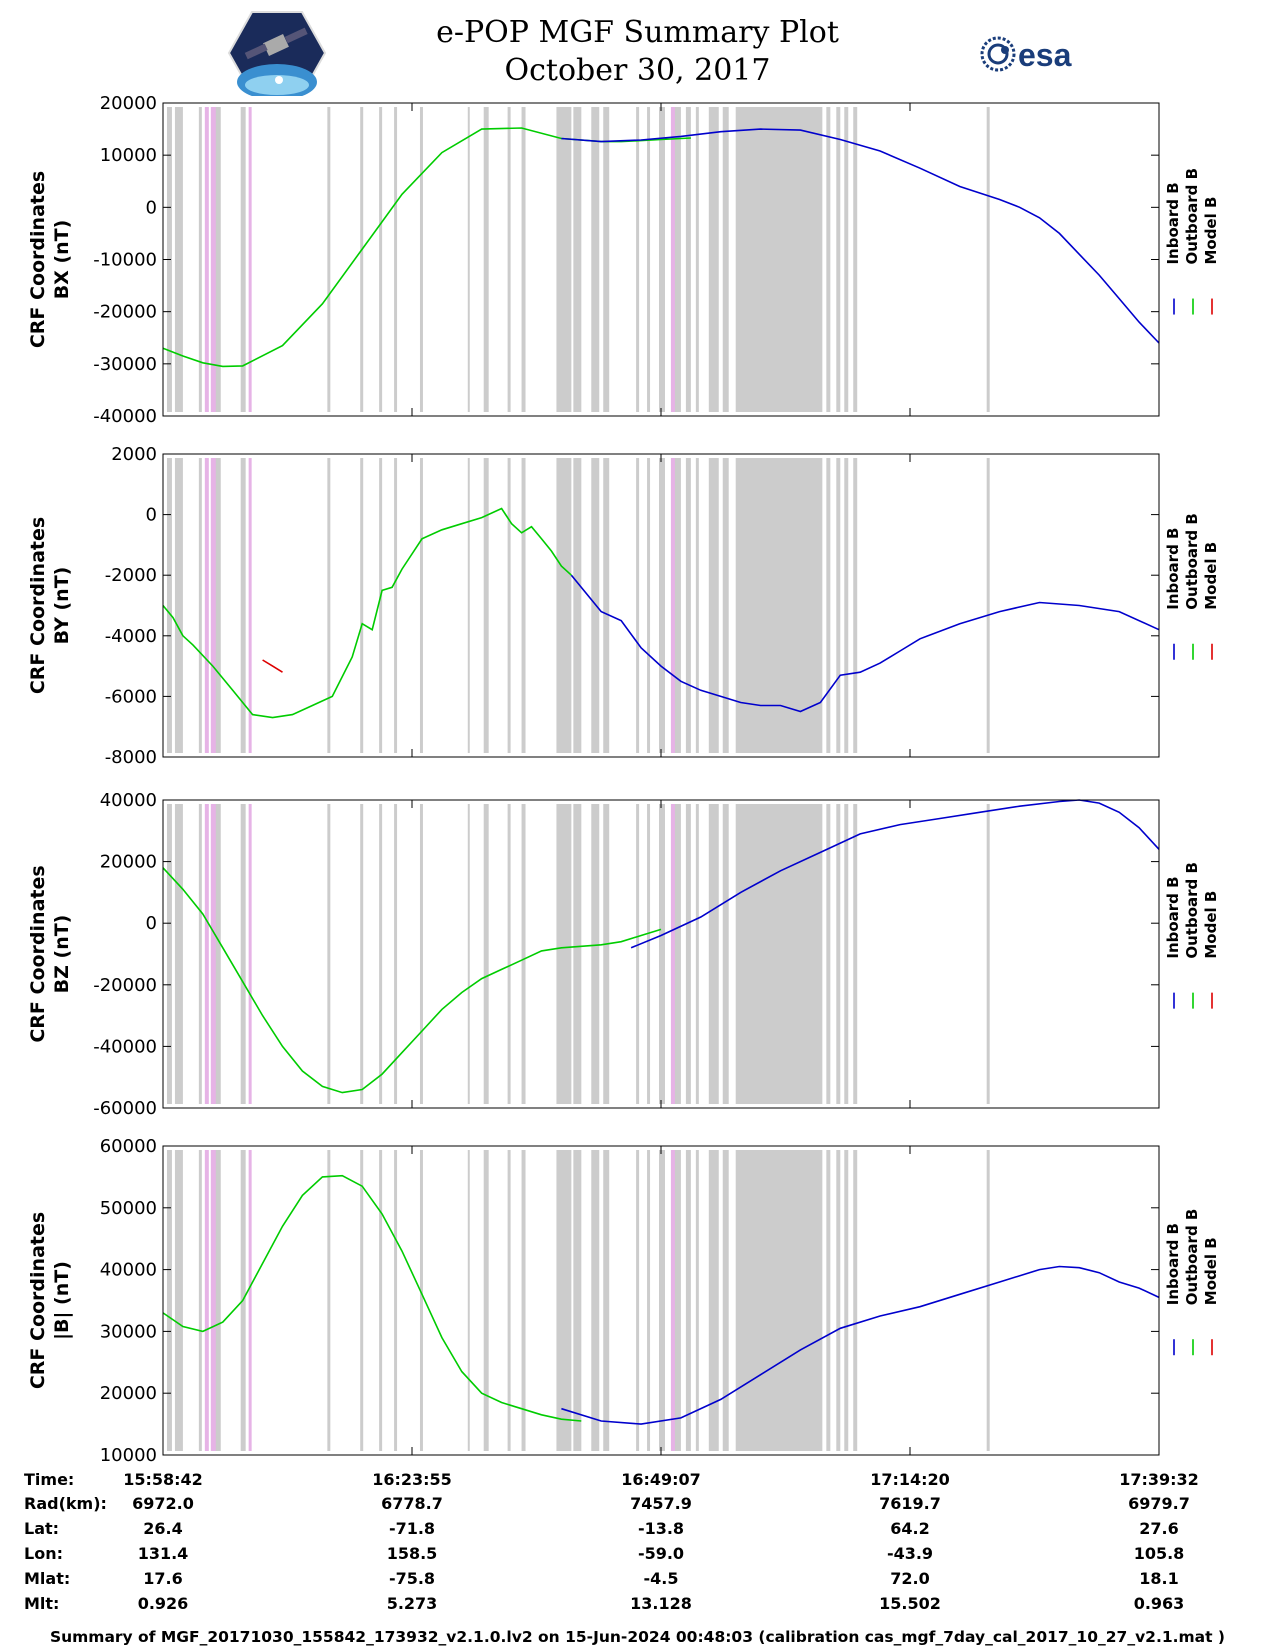  I want to click on series-outboard-b, so click(367, 613).